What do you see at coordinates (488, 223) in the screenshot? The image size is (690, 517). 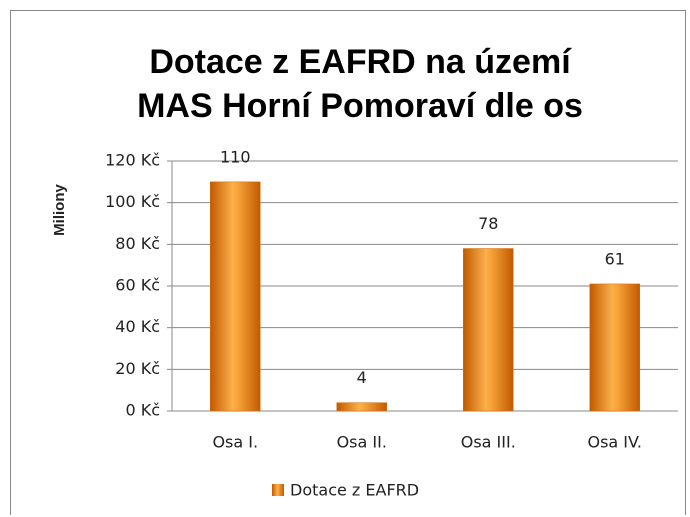 I see `data-label: 78` at bounding box center [488, 223].